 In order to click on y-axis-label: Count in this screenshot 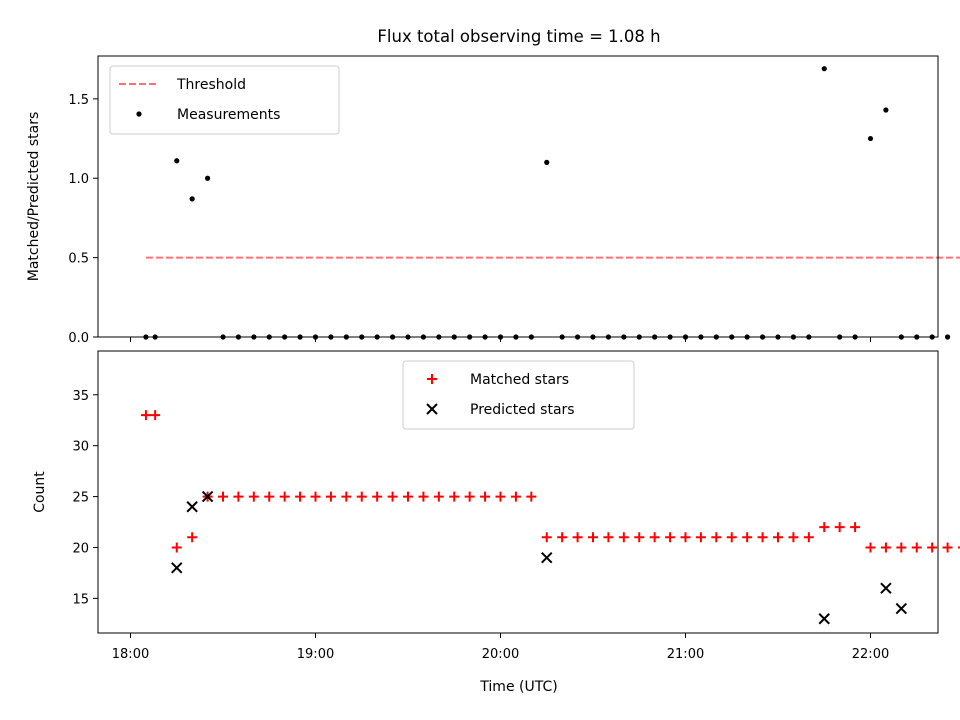, I will do `click(40, 492)`.